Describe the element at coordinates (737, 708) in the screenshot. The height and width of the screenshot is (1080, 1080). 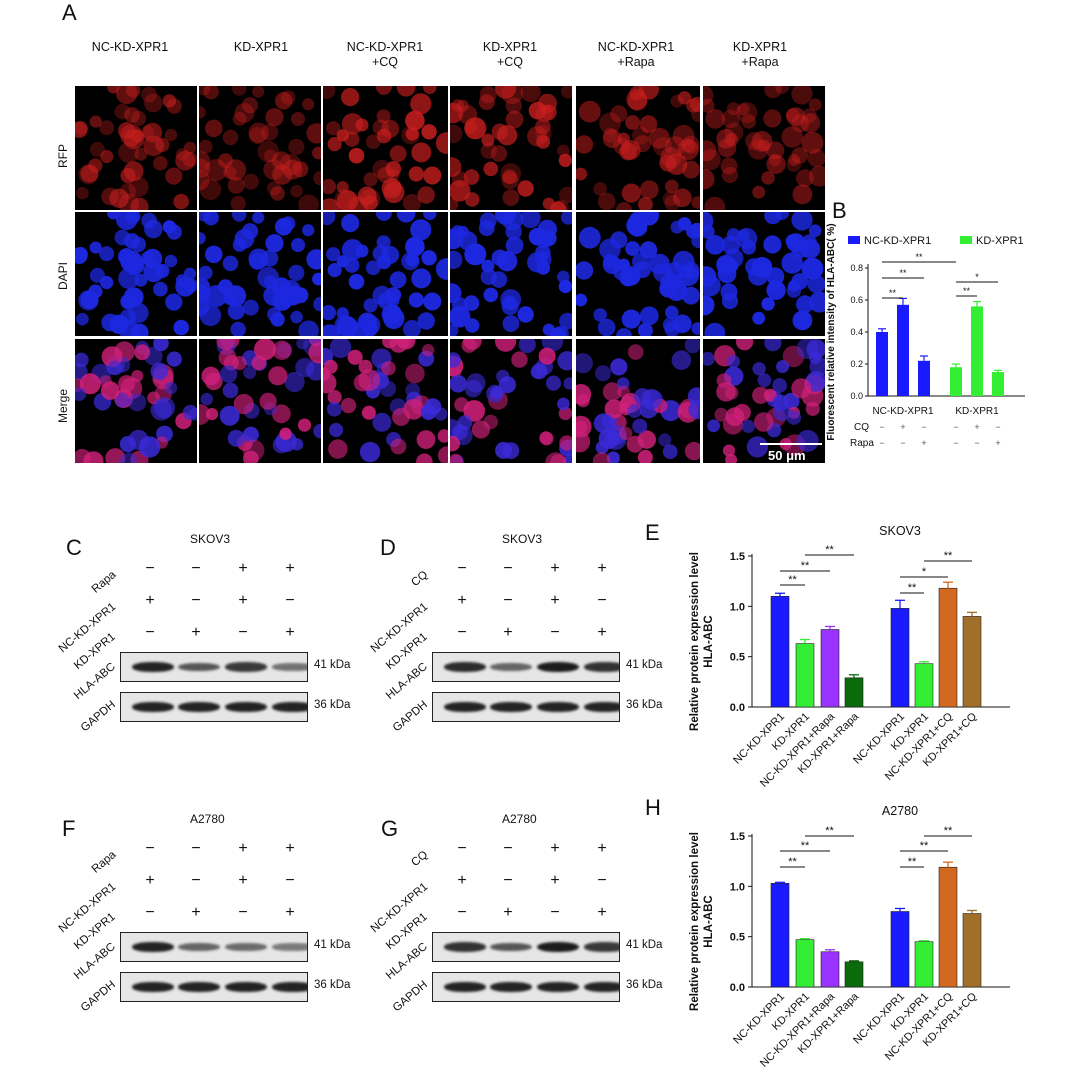
I see `y-tick-label: 0.0` at that location.